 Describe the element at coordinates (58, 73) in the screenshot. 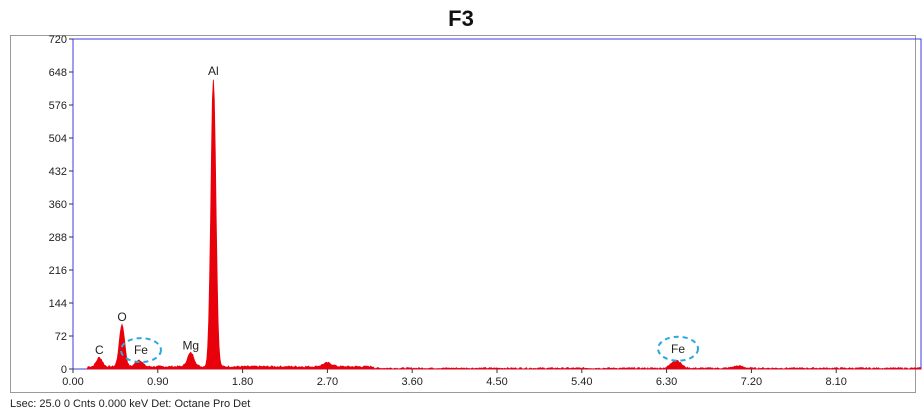

I see `y-tick-label: 648` at that location.